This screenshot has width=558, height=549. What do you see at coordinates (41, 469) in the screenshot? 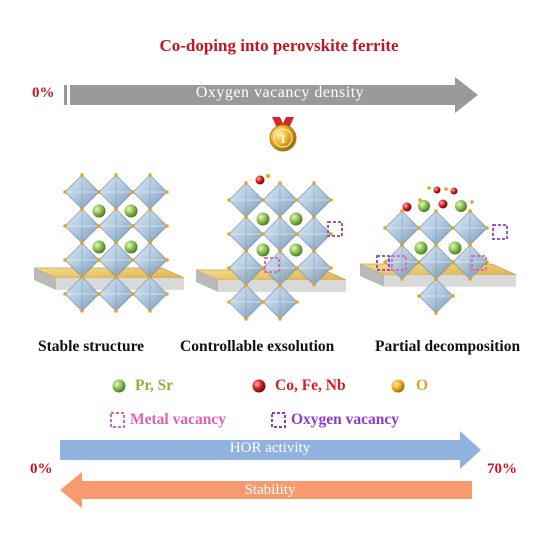
I see `activity-start-percent: 0%` at bounding box center [41, 469].